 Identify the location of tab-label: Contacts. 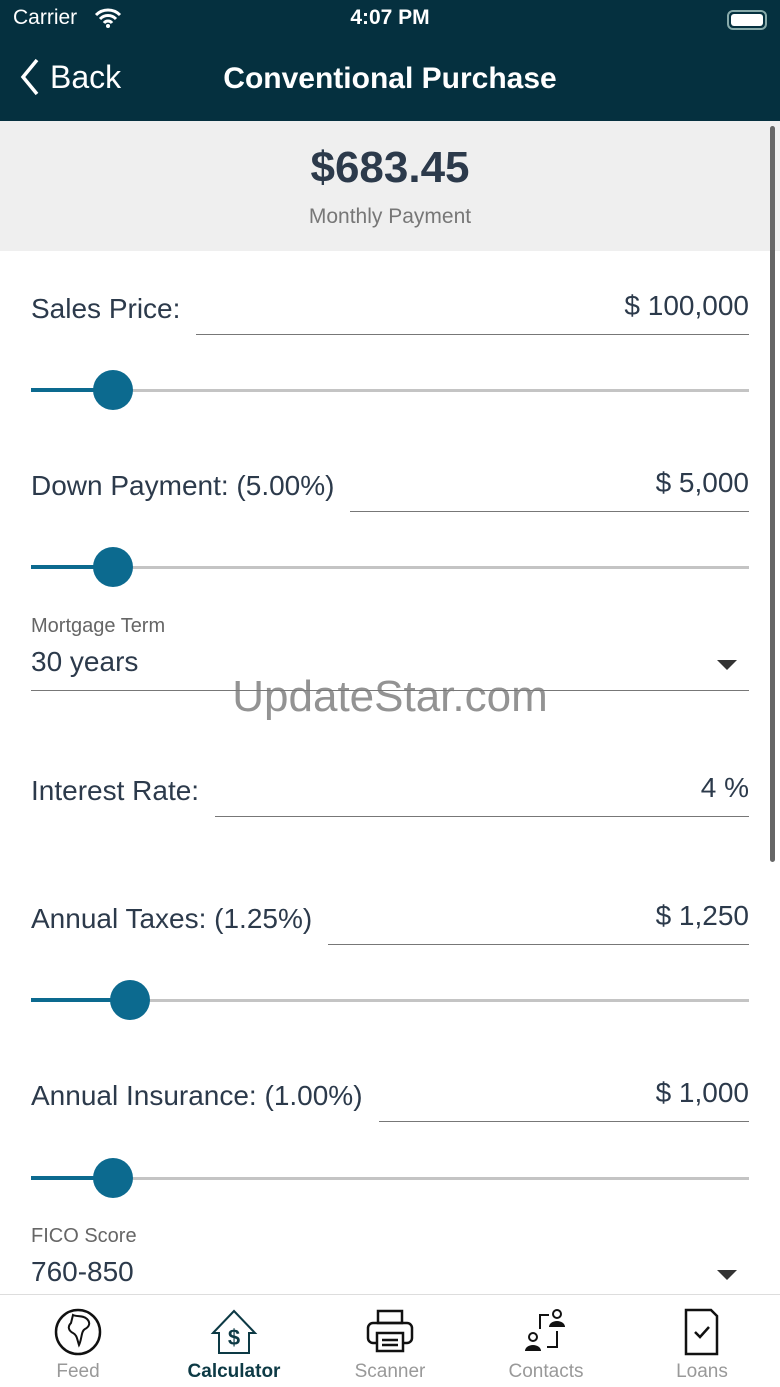
(546, 1371).